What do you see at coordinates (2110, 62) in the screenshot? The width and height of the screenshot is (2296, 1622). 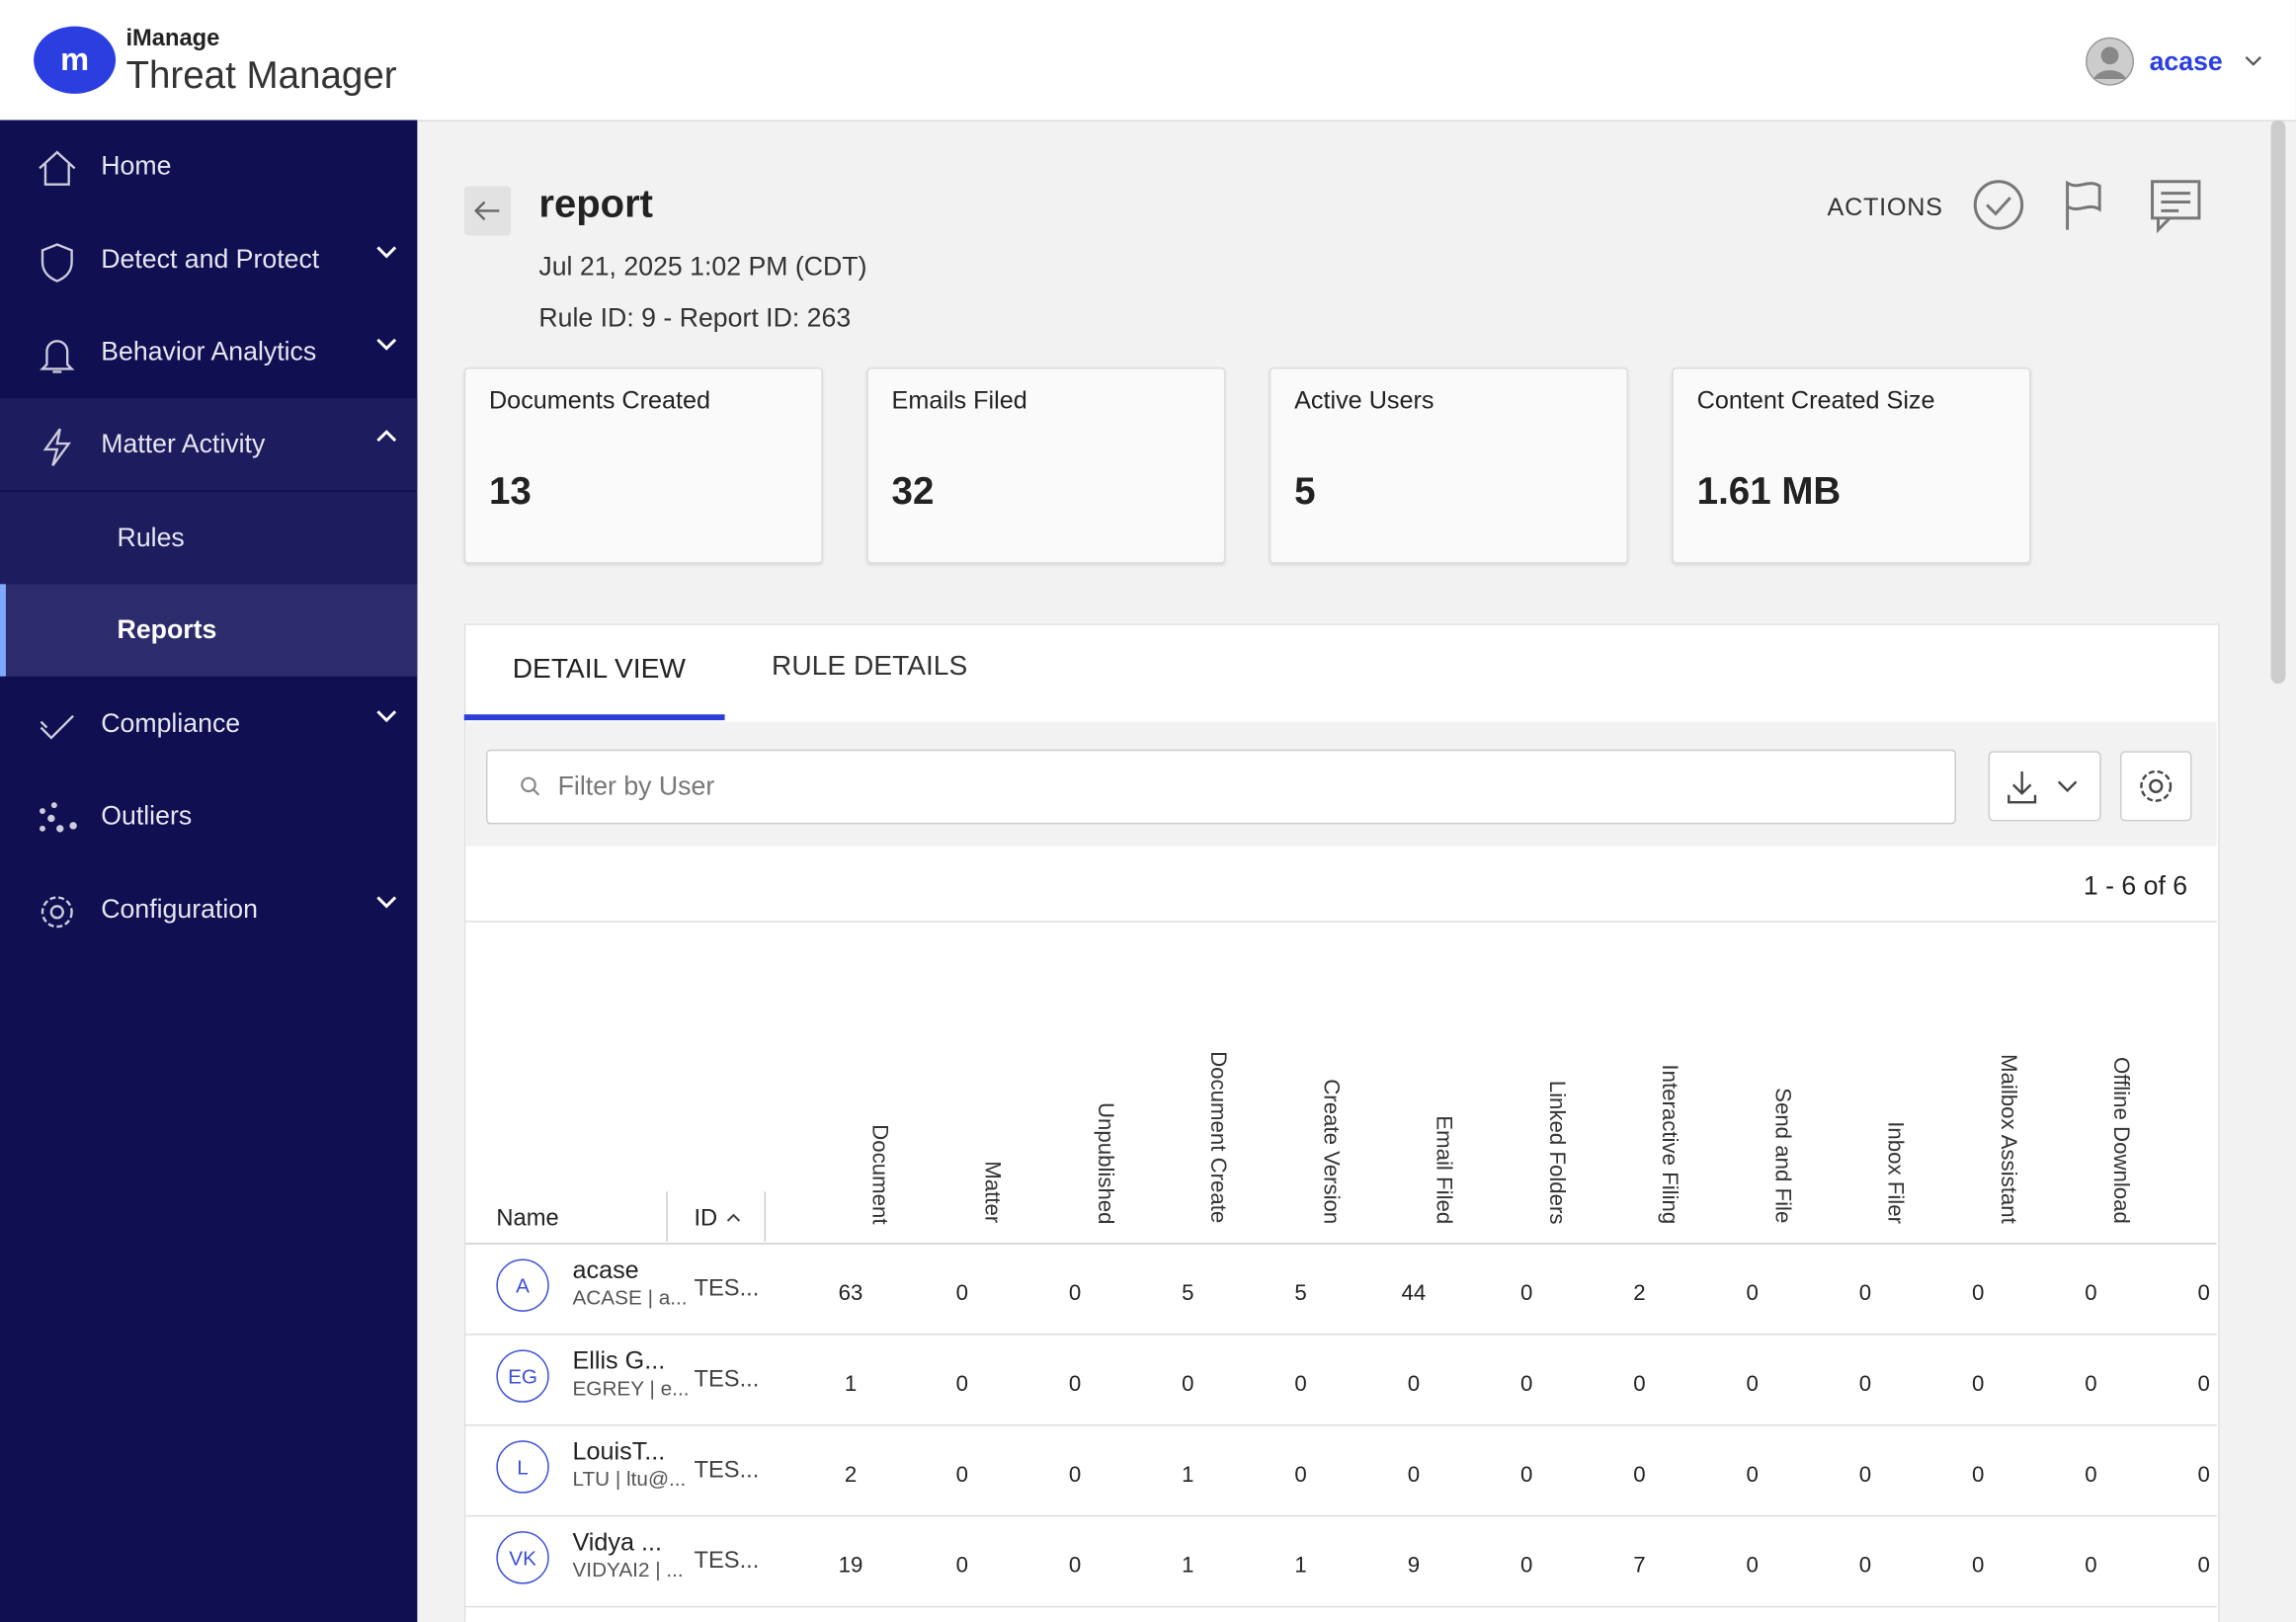 I see `avatar` at bounding box center [2110, 62].